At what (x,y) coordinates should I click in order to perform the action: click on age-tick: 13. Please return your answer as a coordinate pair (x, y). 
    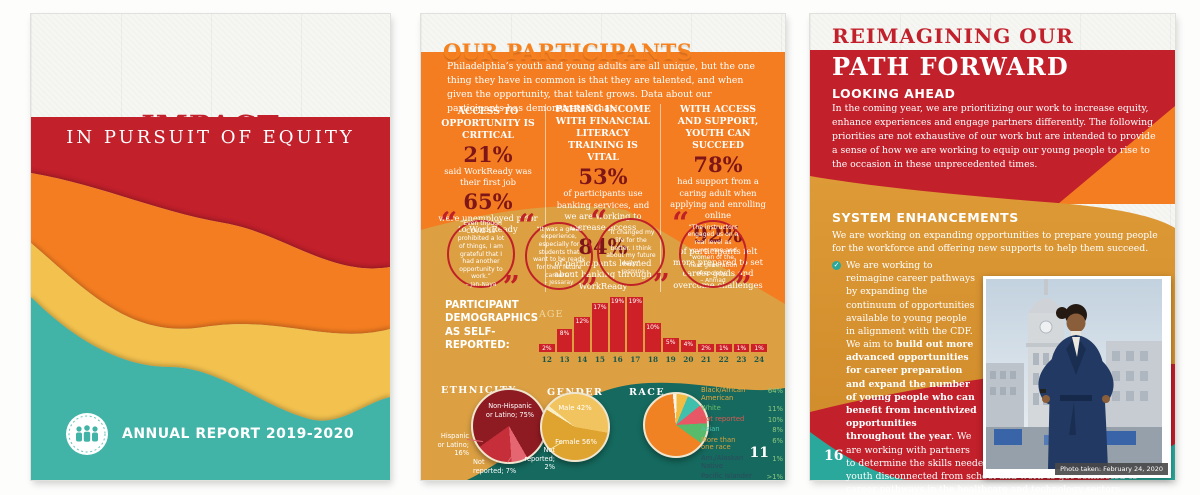
    Looking at the image, I should click on (564, 359).